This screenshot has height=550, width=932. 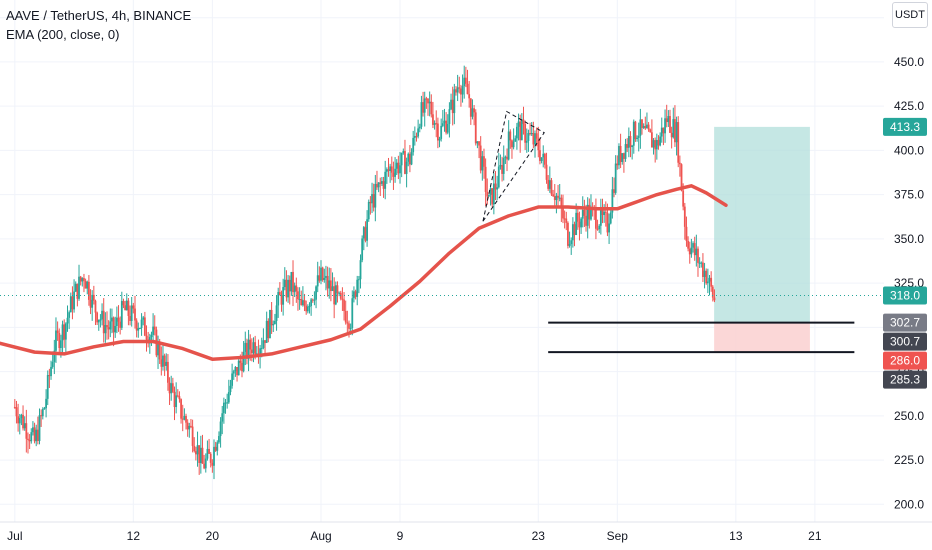 What do you see at coordinates (736, 536) in the screenshot?
I see `time-tick-label: 13` at bounding box center [736, 536].